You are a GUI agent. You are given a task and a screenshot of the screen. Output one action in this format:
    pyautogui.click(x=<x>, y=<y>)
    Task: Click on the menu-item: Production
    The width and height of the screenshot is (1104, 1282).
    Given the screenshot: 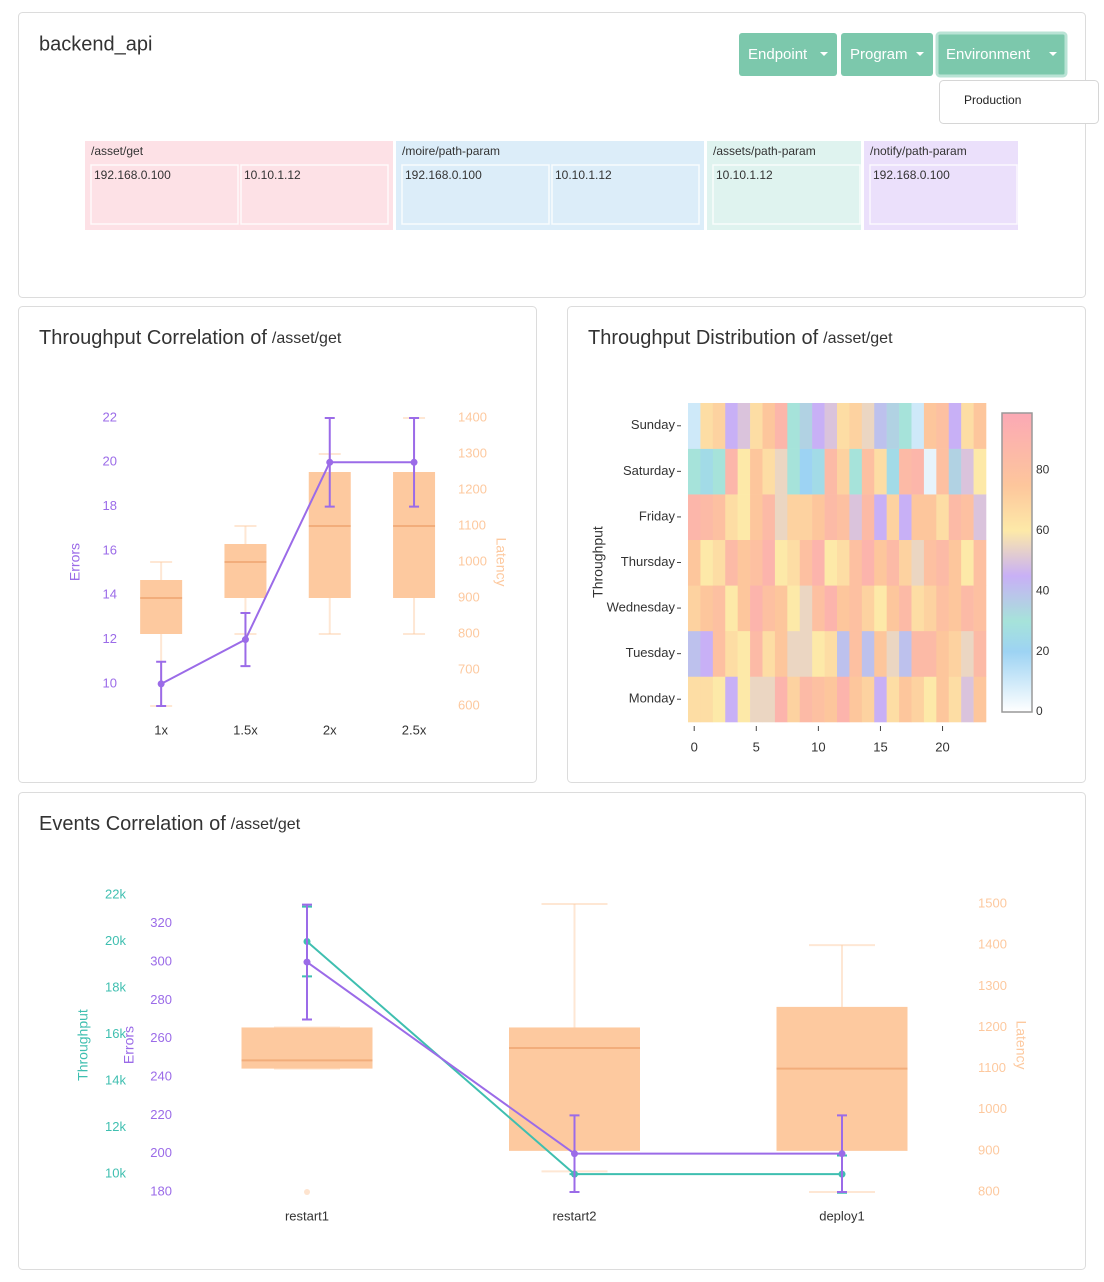 What is the action you would take?
    pyautogui.click(x=992, y=100)
    